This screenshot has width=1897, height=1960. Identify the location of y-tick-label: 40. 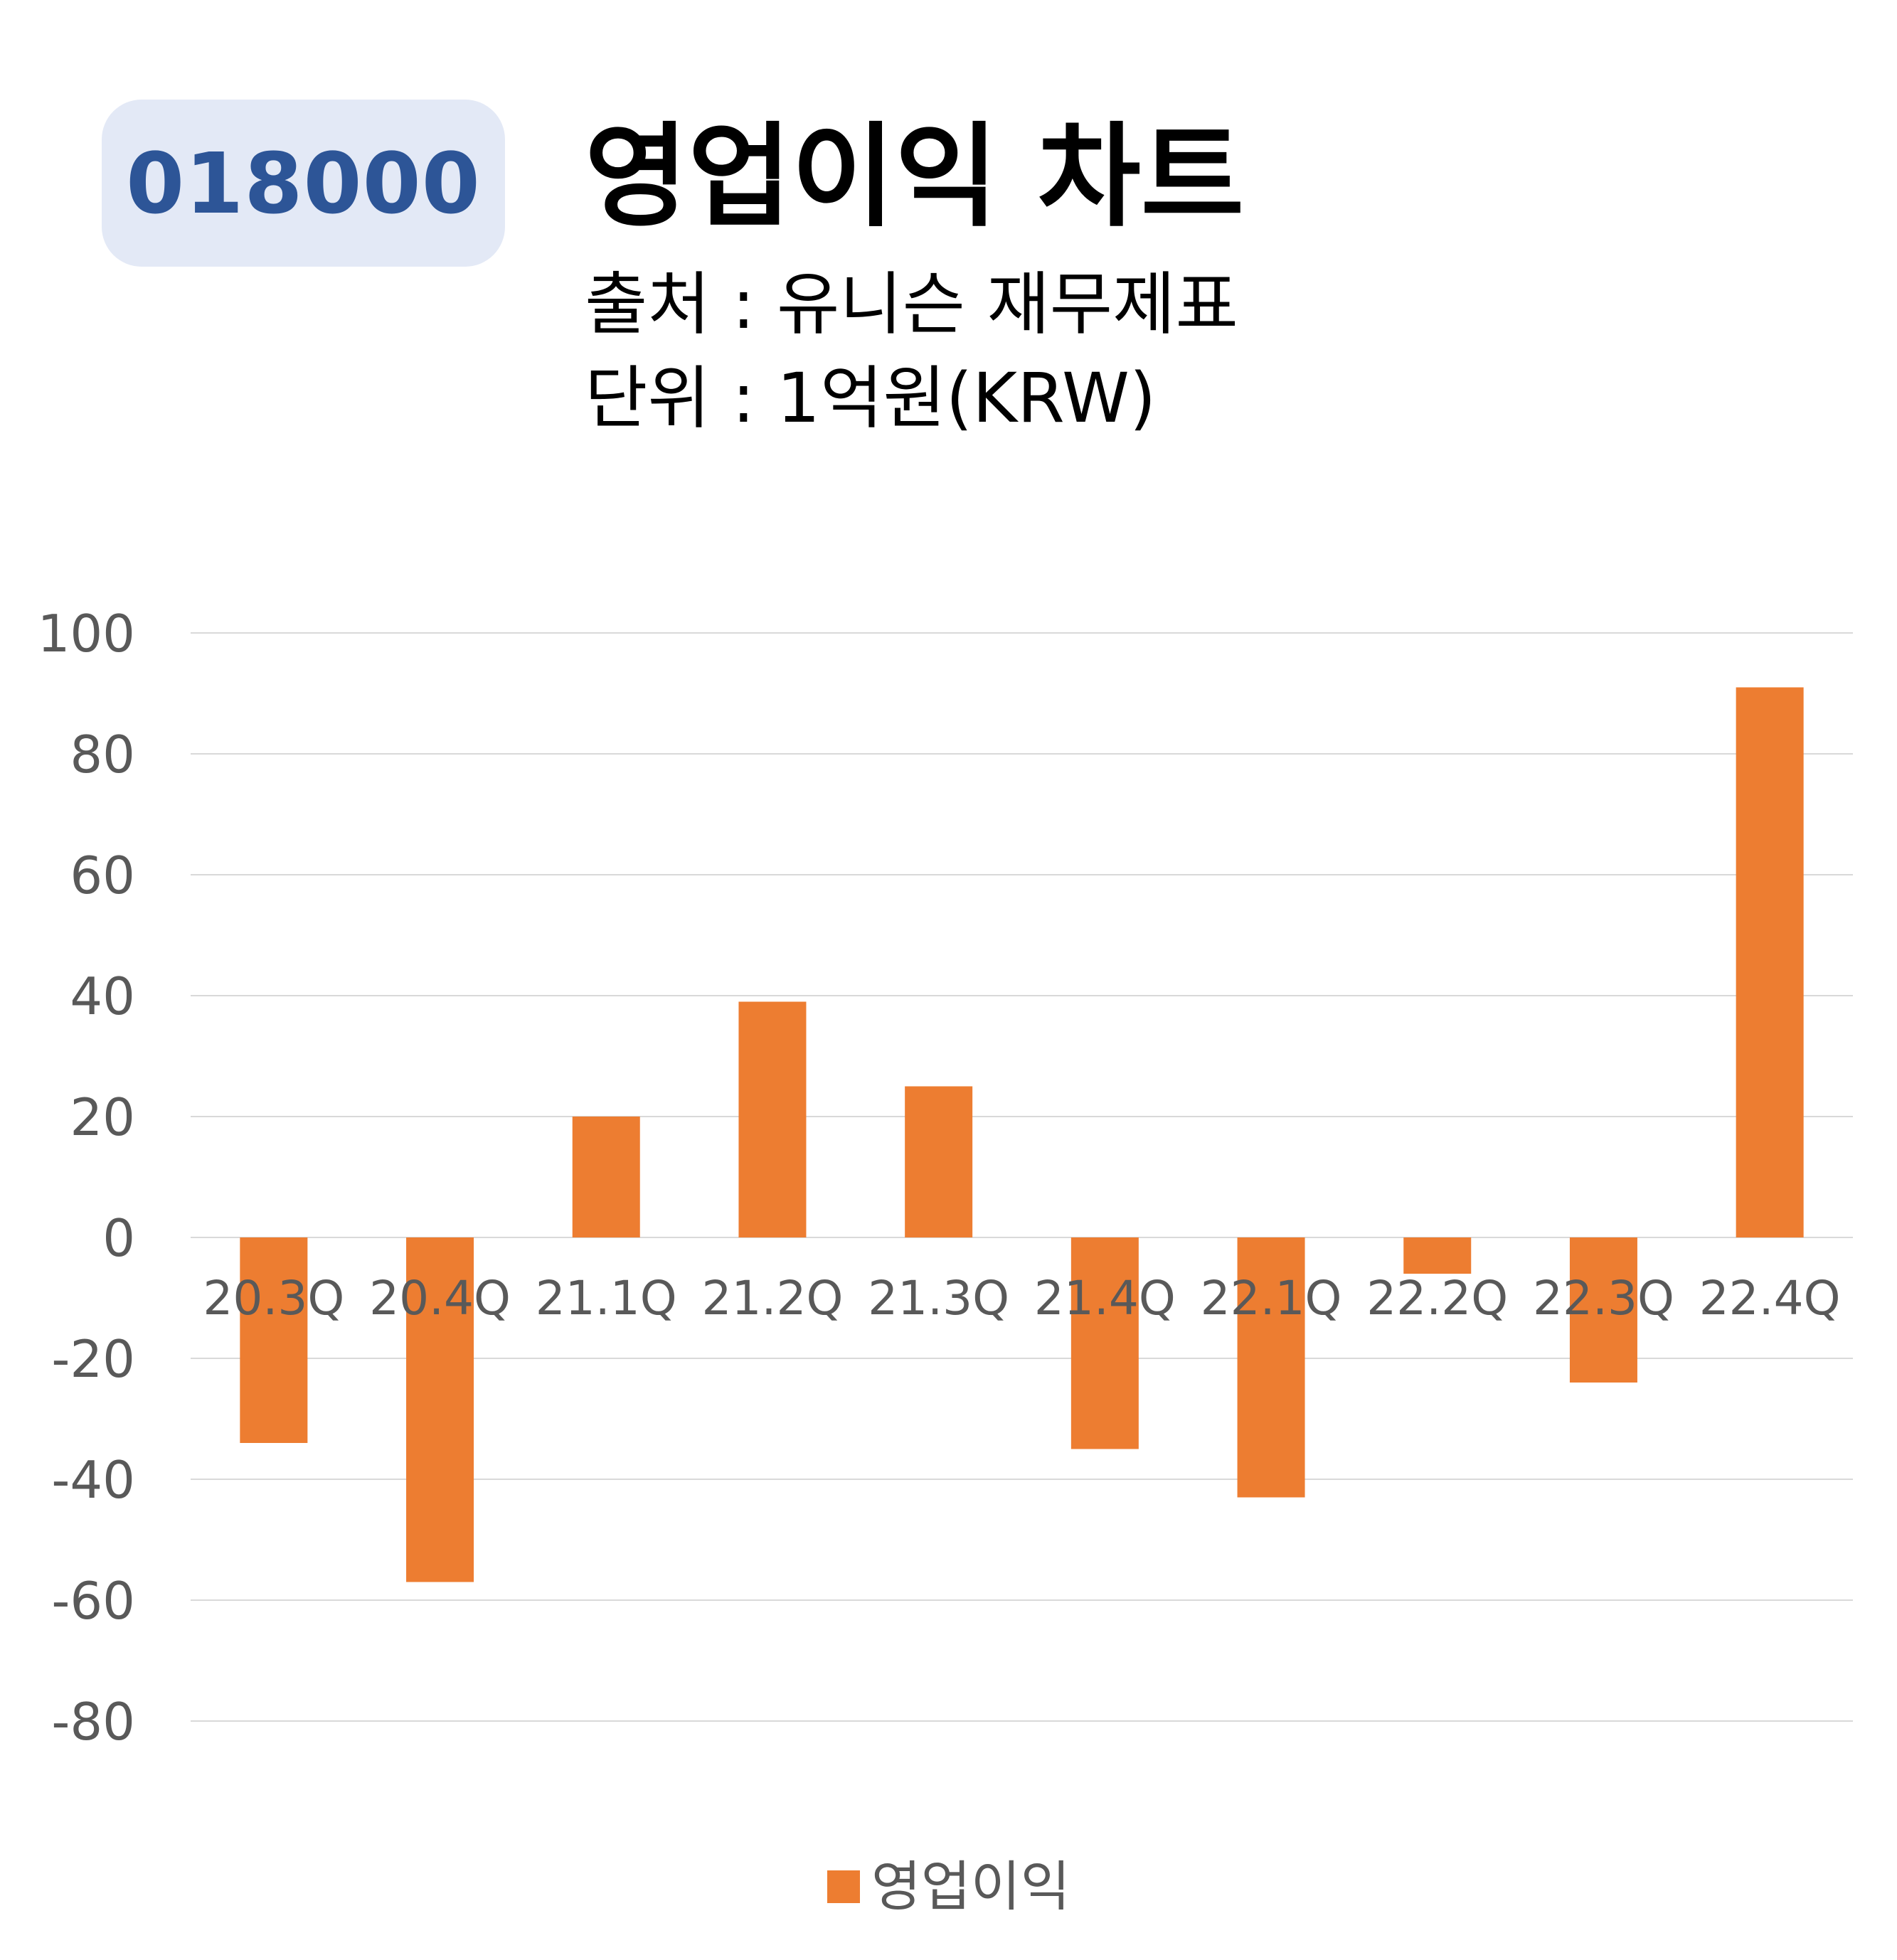
(102, 996).